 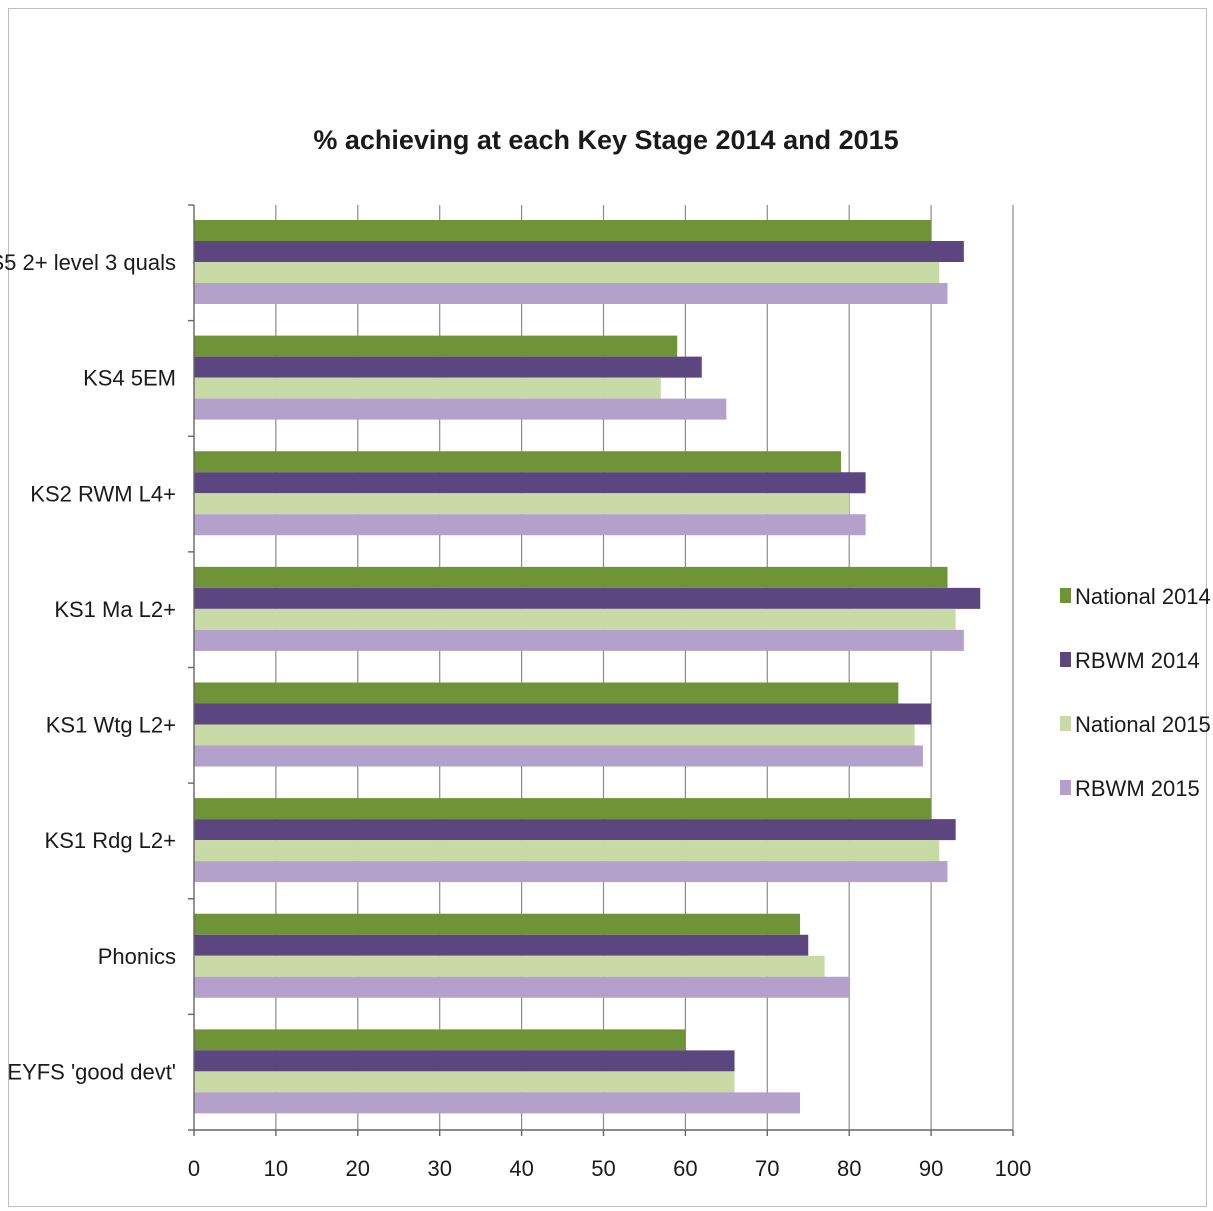 What do you see at coordinates (91, 1071) in the screenshot?
I see `category-label: EYFS 'good devt'` at bounding box center [91, 1071].